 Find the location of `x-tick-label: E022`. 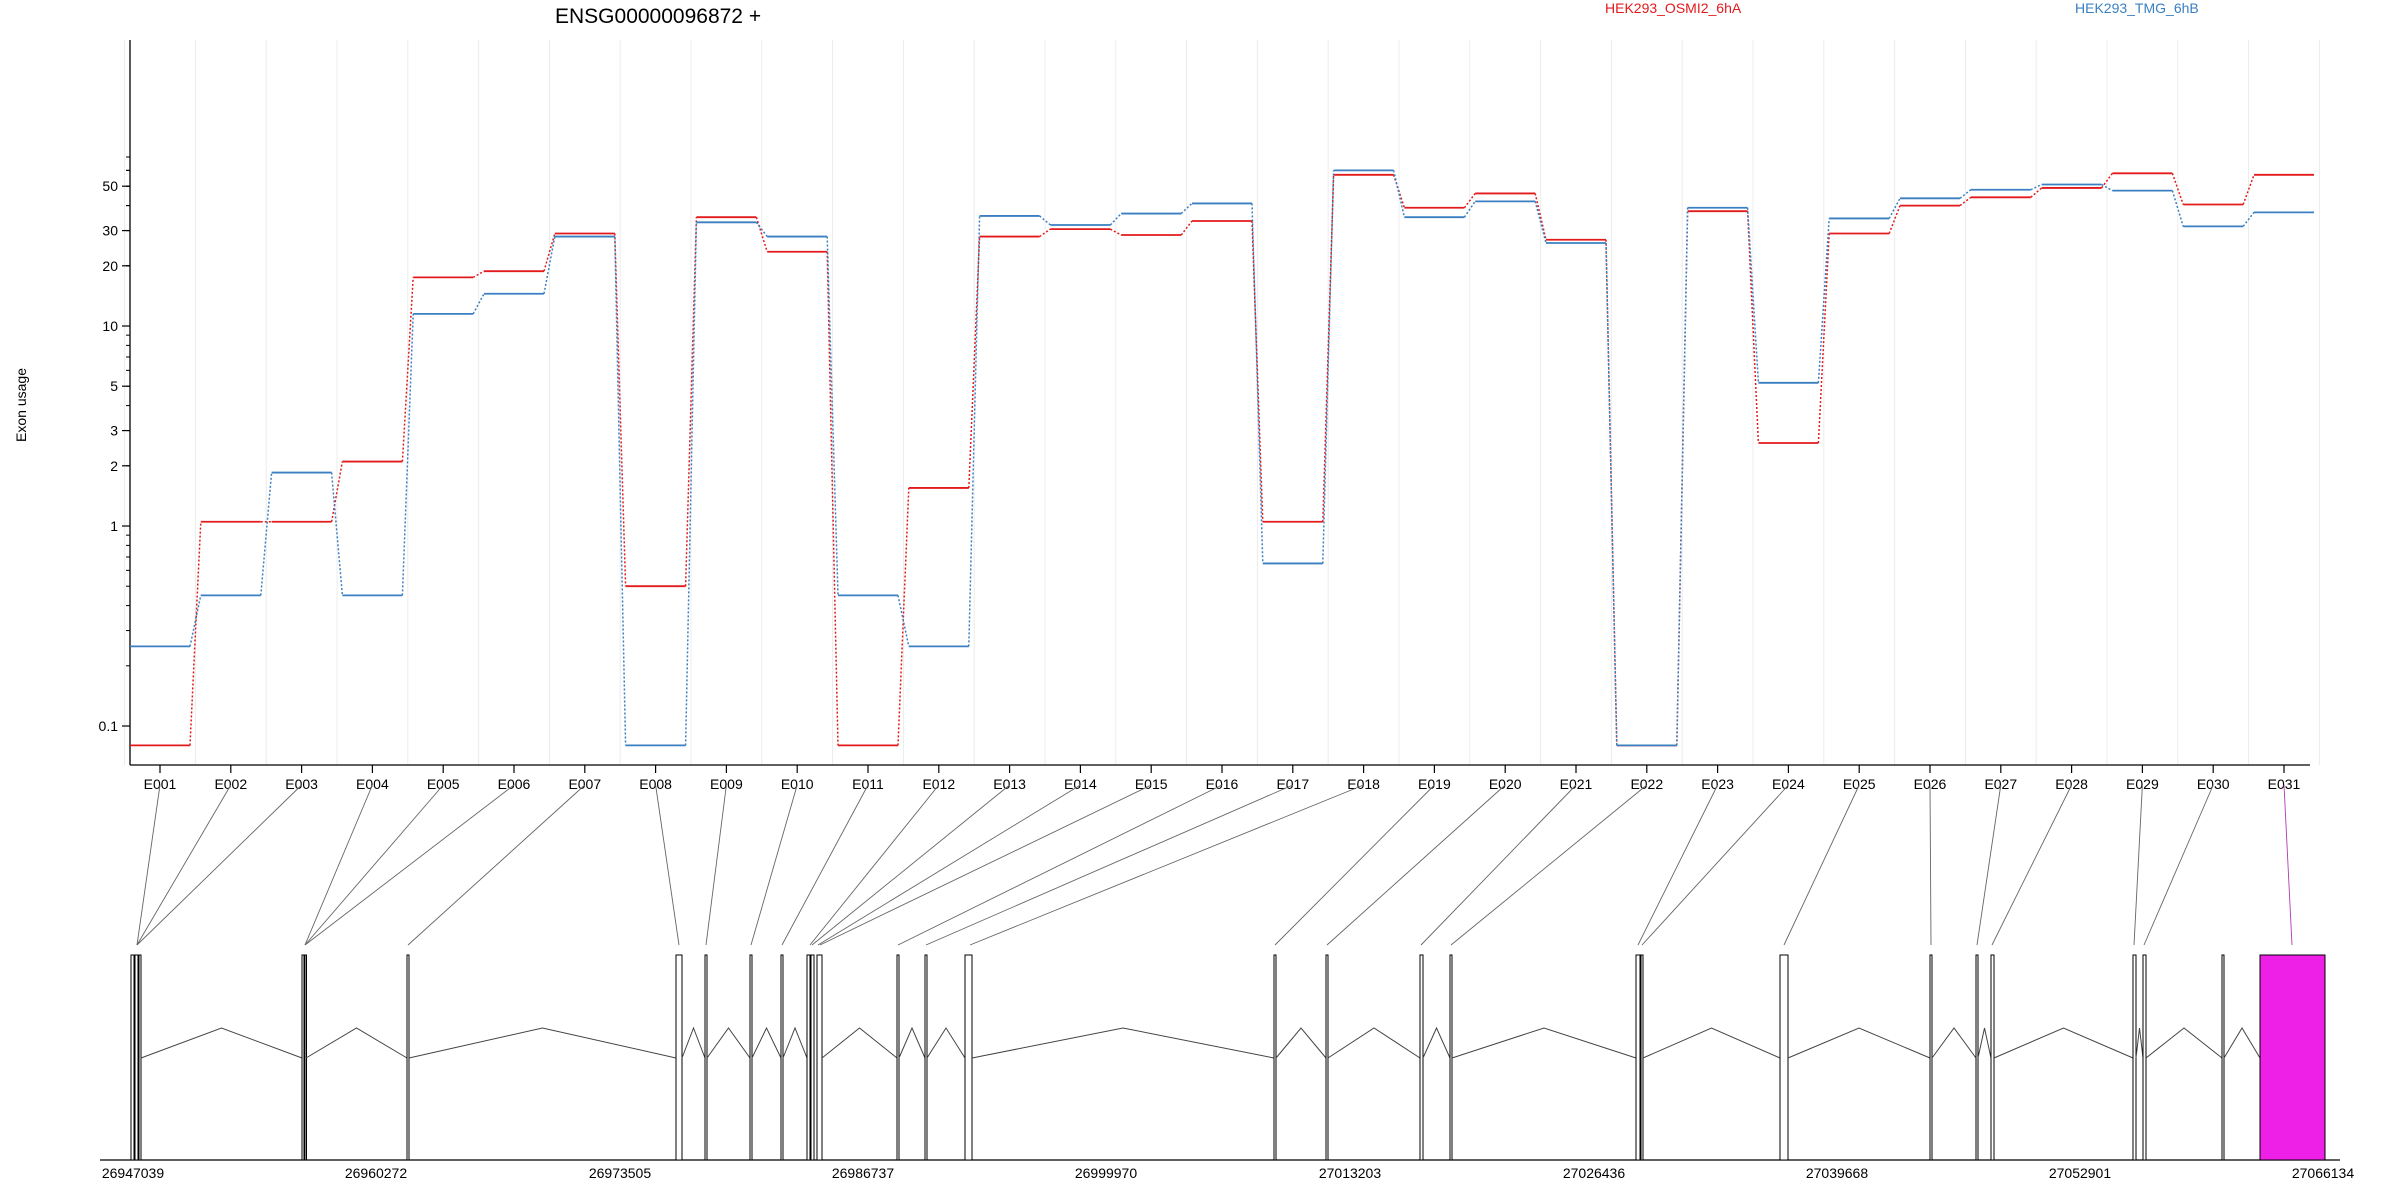

x-tick-label: E022 is located at coordinates (1646, 784).